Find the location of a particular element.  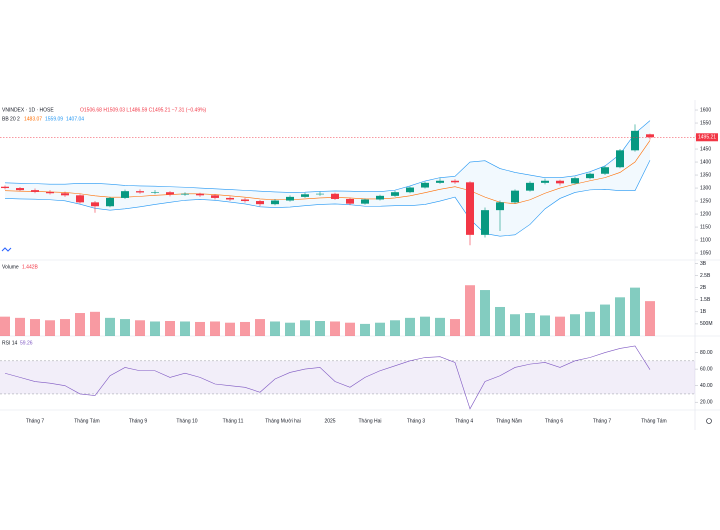

tv-logo is located at coordinates (6, 249).